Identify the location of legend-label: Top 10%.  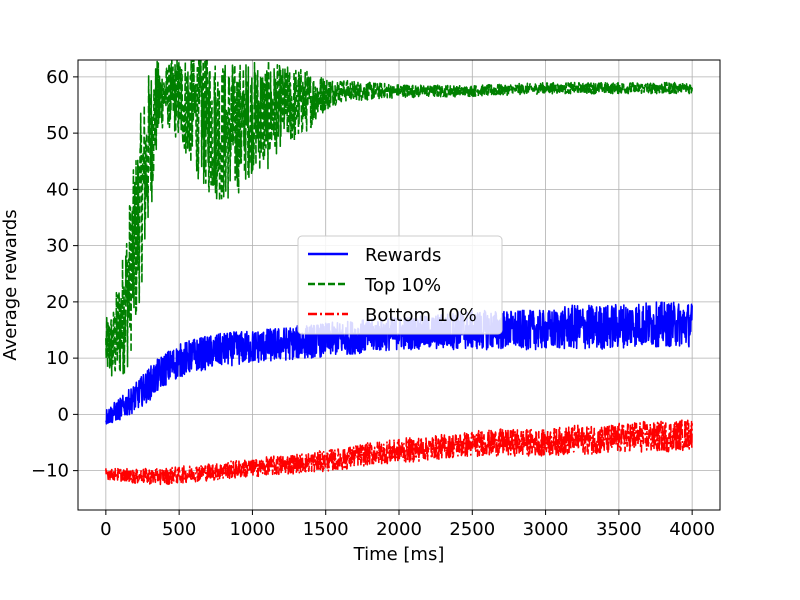
(402, 285).